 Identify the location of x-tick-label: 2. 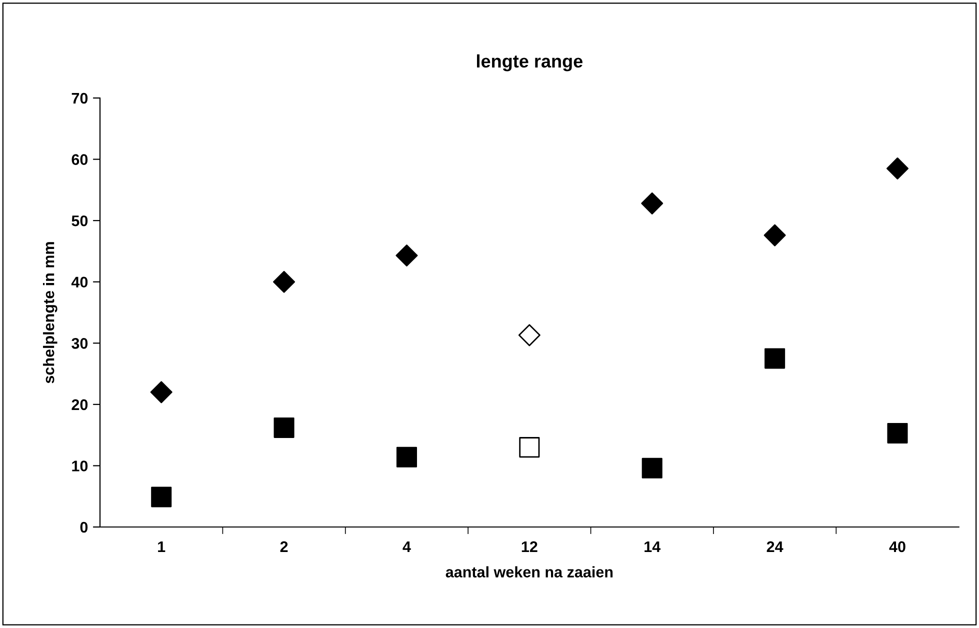
(284, 546).